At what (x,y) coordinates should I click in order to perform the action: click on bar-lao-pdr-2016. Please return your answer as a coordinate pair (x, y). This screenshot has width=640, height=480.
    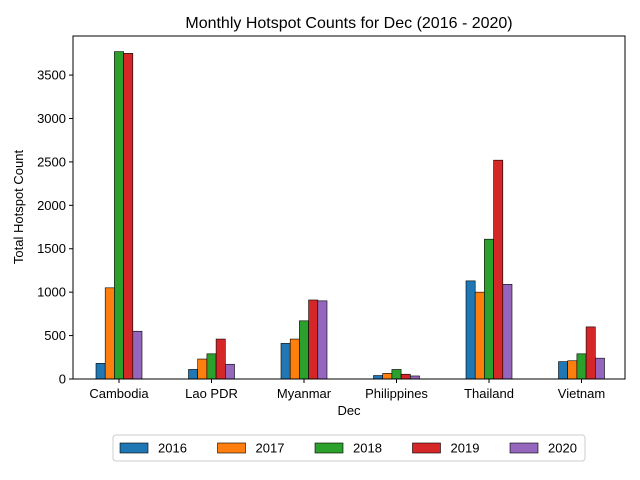
    Looking at the image, I should click on (193, 374).